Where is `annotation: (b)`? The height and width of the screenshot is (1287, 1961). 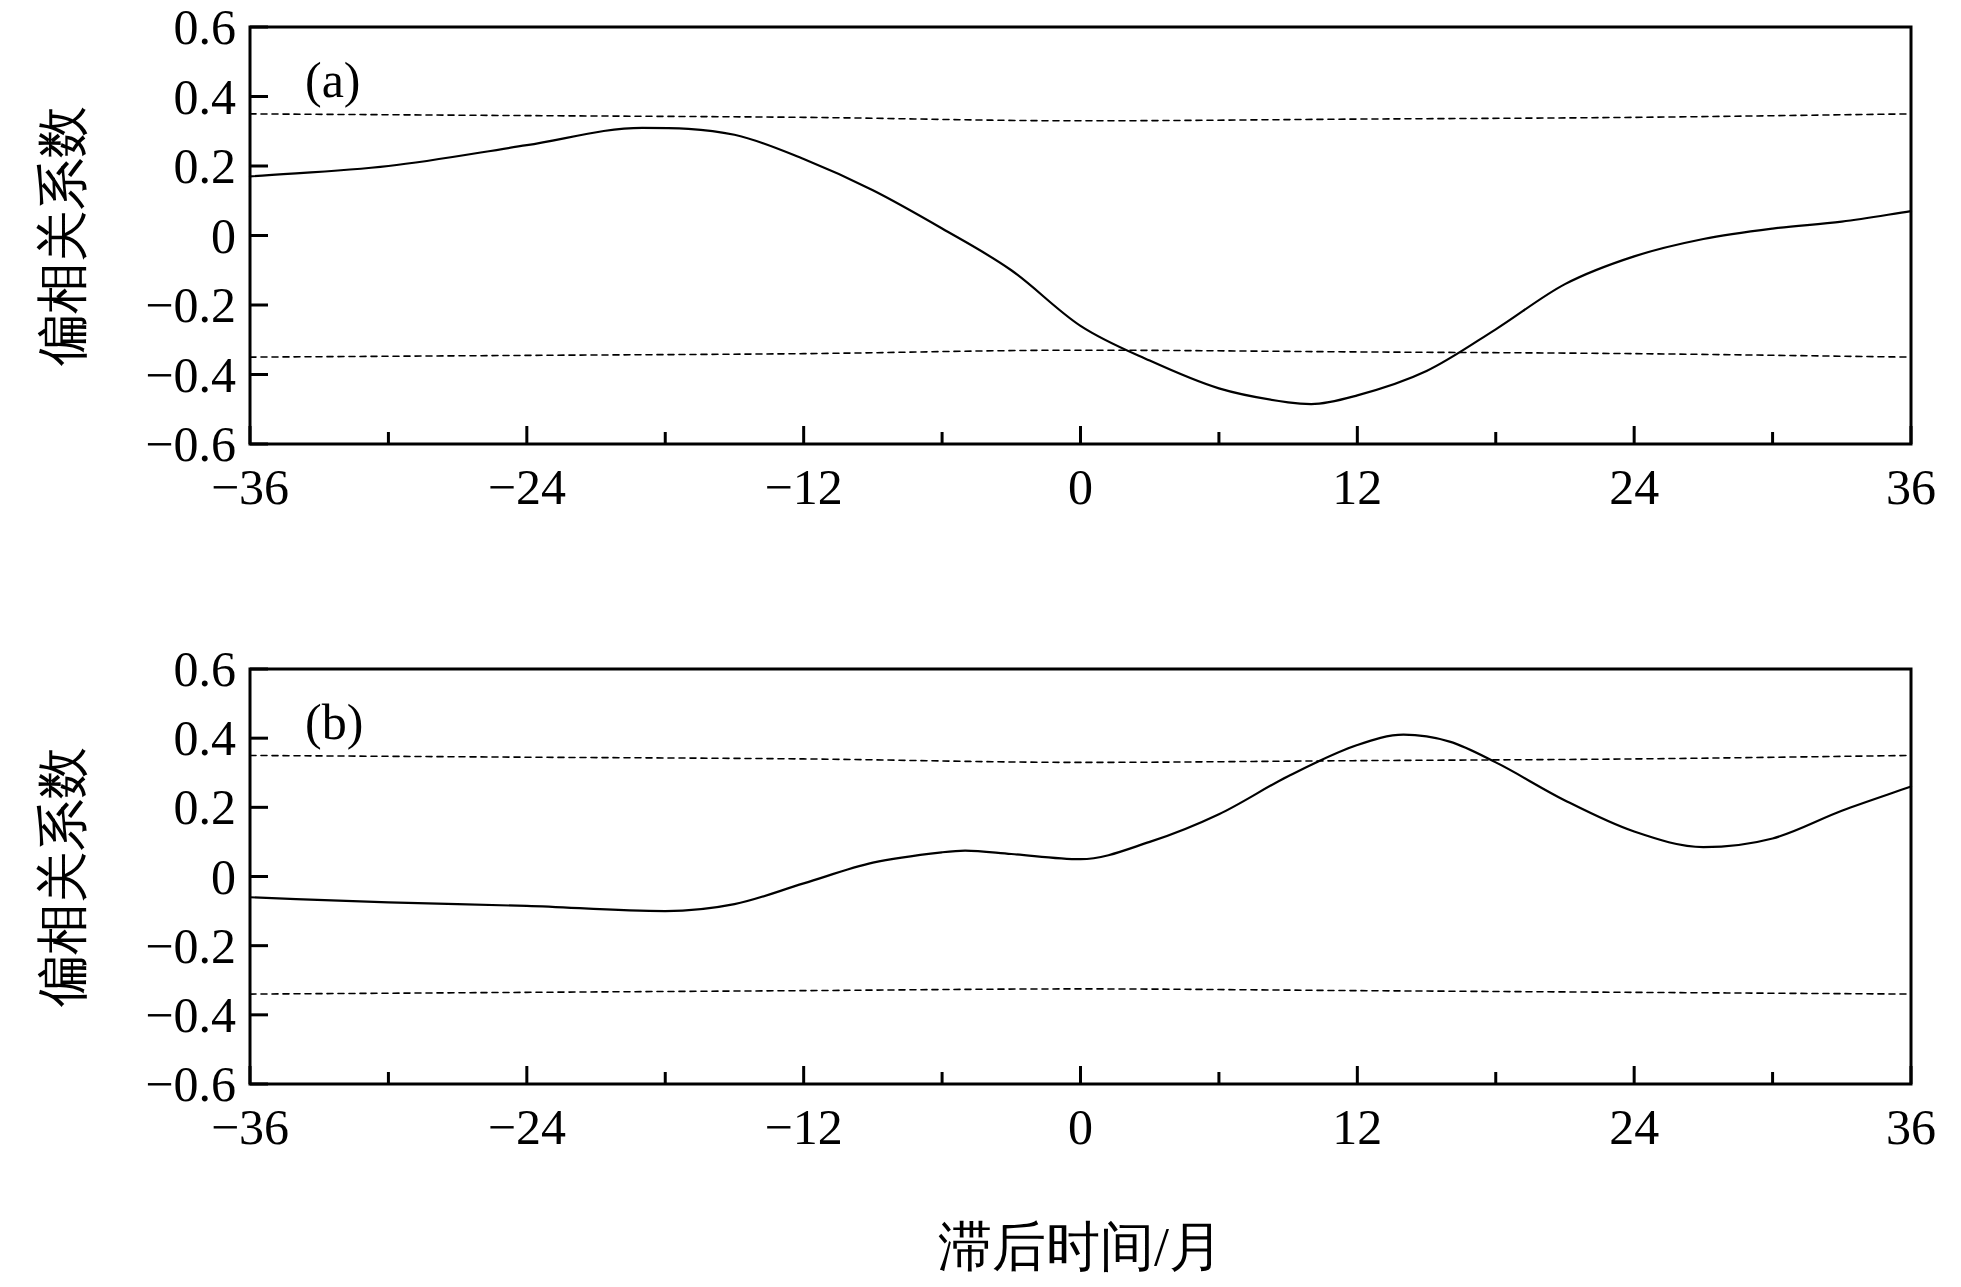
annotation: (b) is located at coordinates (334, 722).